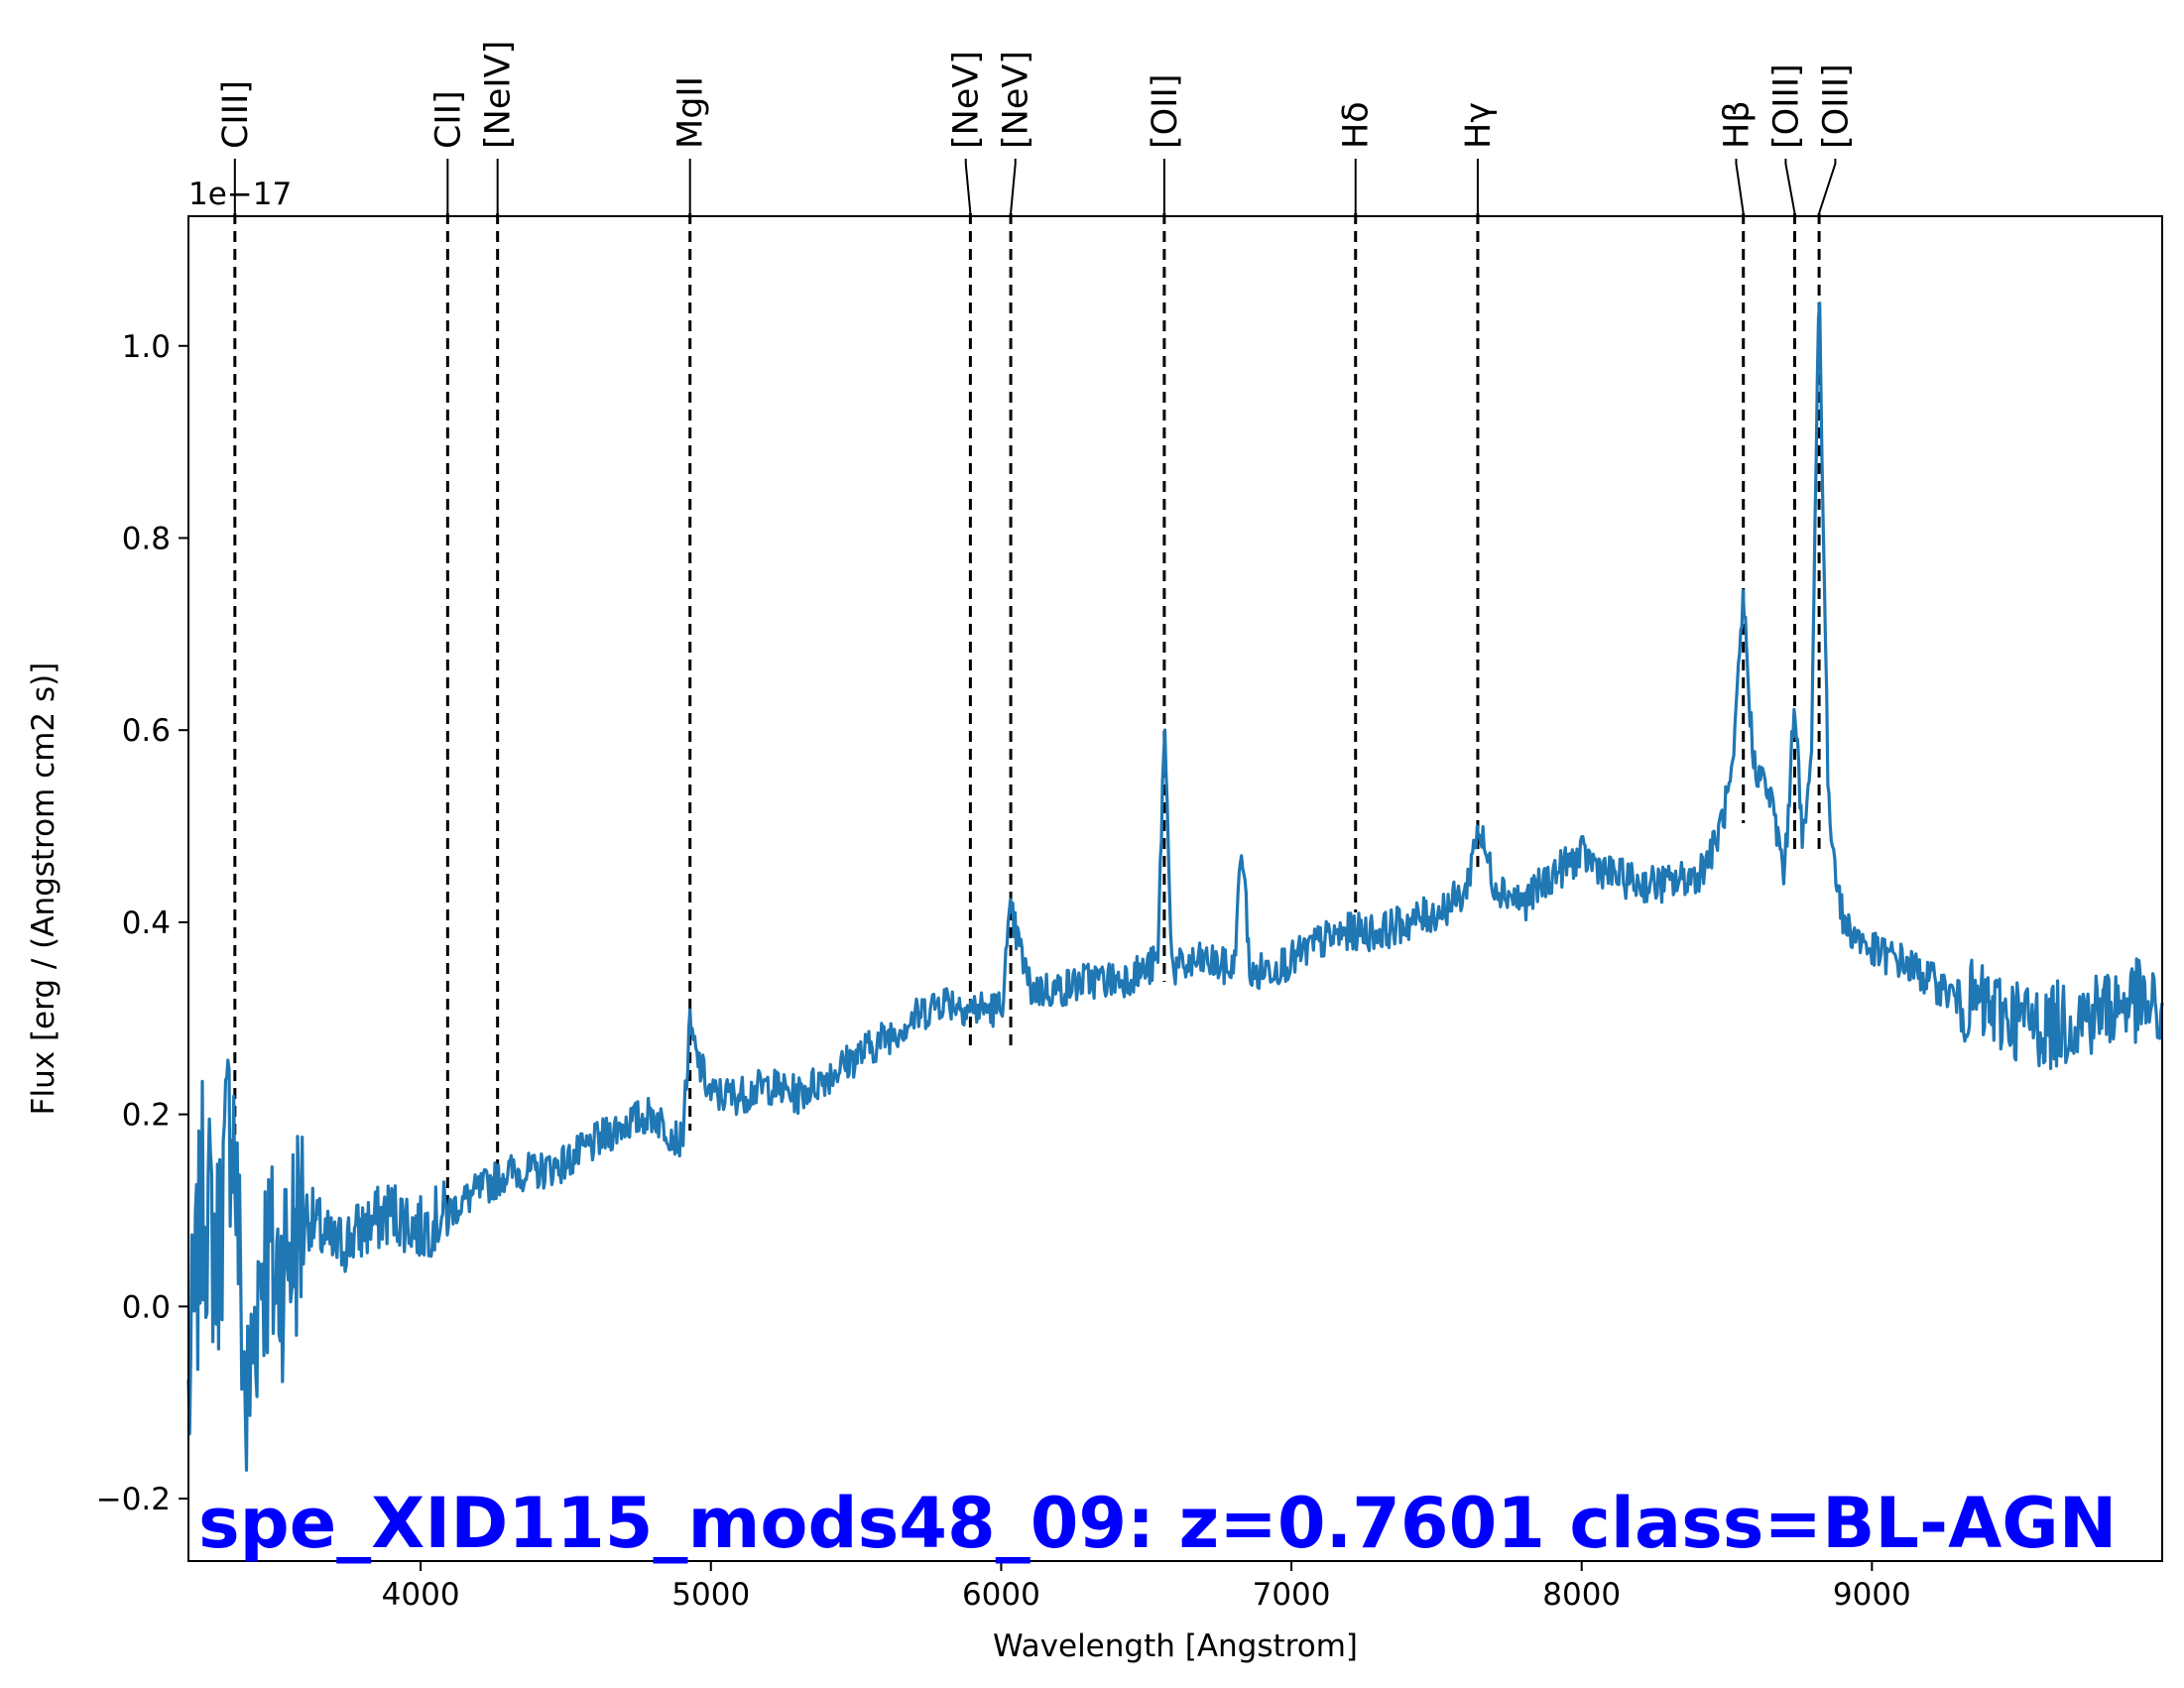 The width and height of the screenshot is (2184, 1688). What do you see at coordinates (1737, 124) in the screenshot?
I see `emission-line-label: Hβ` at bounding box center [1737, 124].